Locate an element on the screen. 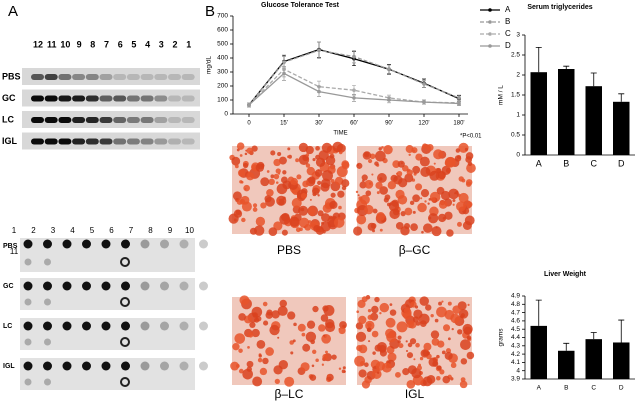  y-tick-label: 1 is located at coordinates (518, 115).